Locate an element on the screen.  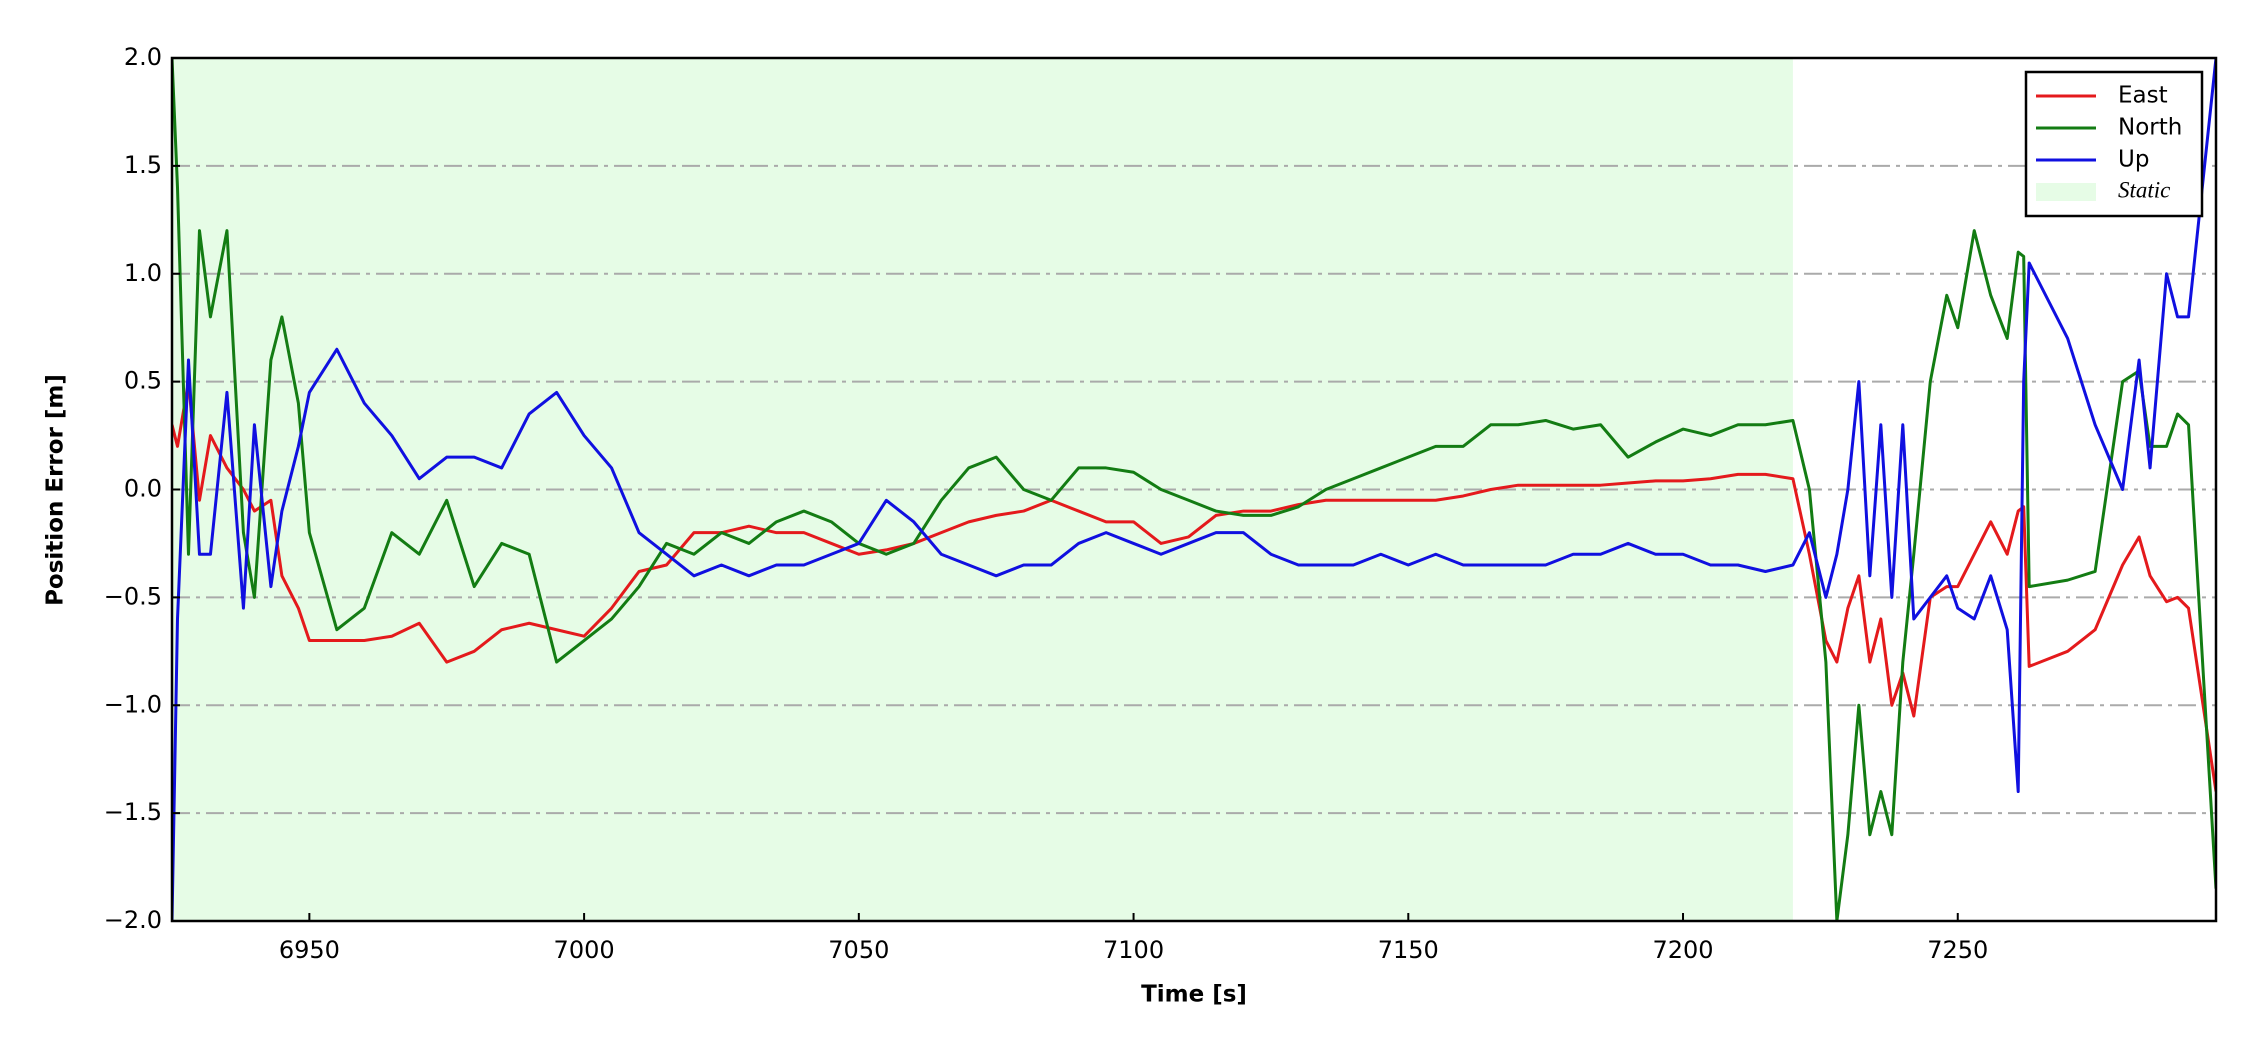
y-tick-label: 1.0 is located at coordinates (143, 273).